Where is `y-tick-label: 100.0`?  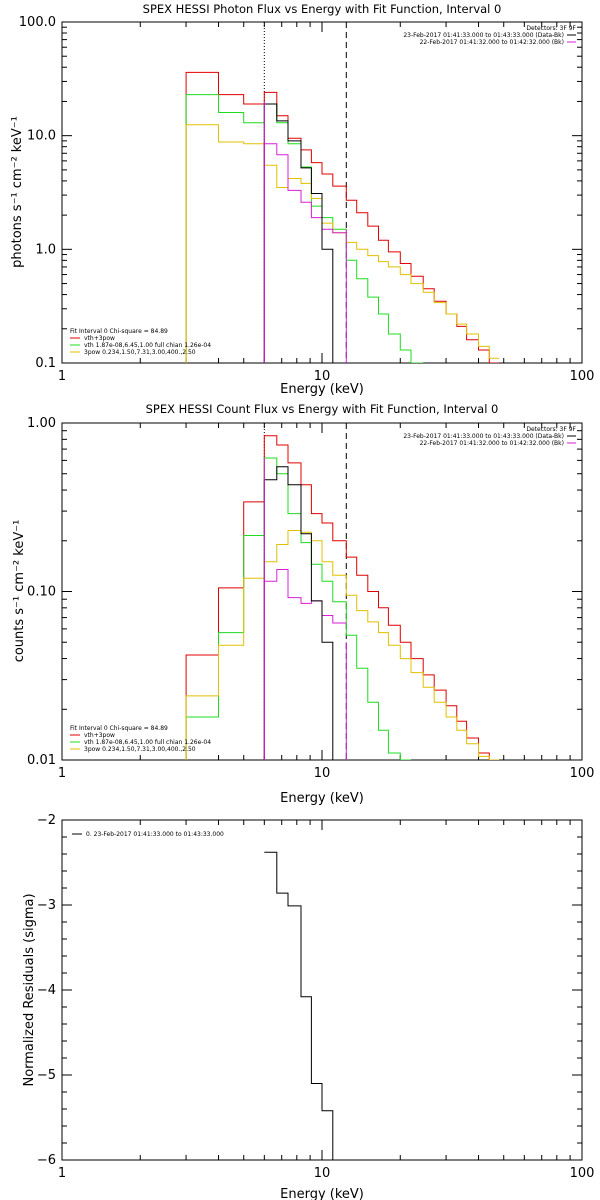
y-tick-label: 100.0 is located at coordinates (37, 22).